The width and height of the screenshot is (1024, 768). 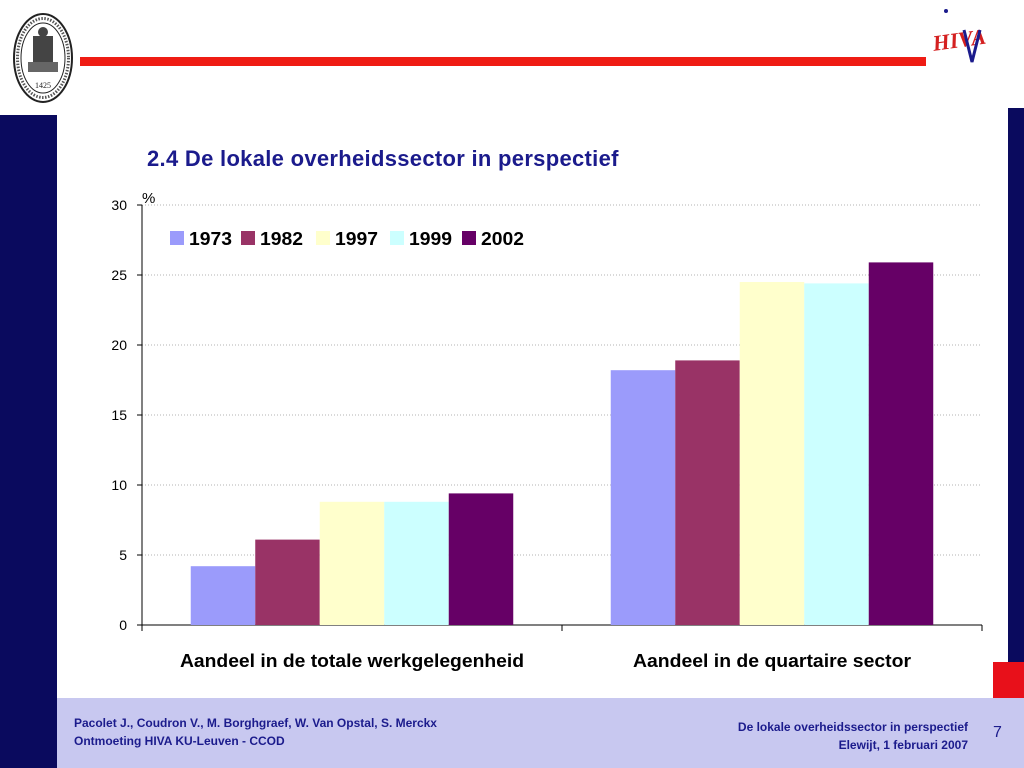 What do you see at coordinates (356, 239) in the screenshot?
I see `legend-label: 1997` at bounding box center [356, 239].